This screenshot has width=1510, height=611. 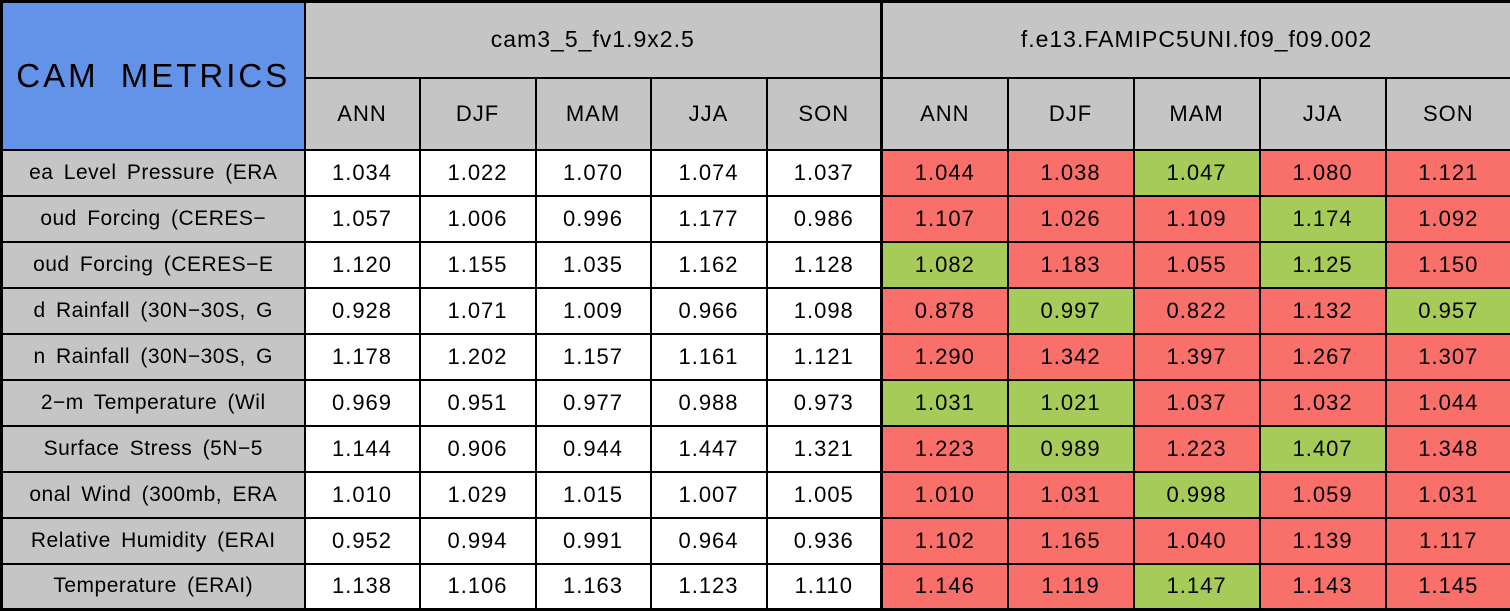 What do you see at coordinates (1070, 402) in the screenshot?
I see `metric-value-cell-green: 1.021` at bounding box center [1070, 402].